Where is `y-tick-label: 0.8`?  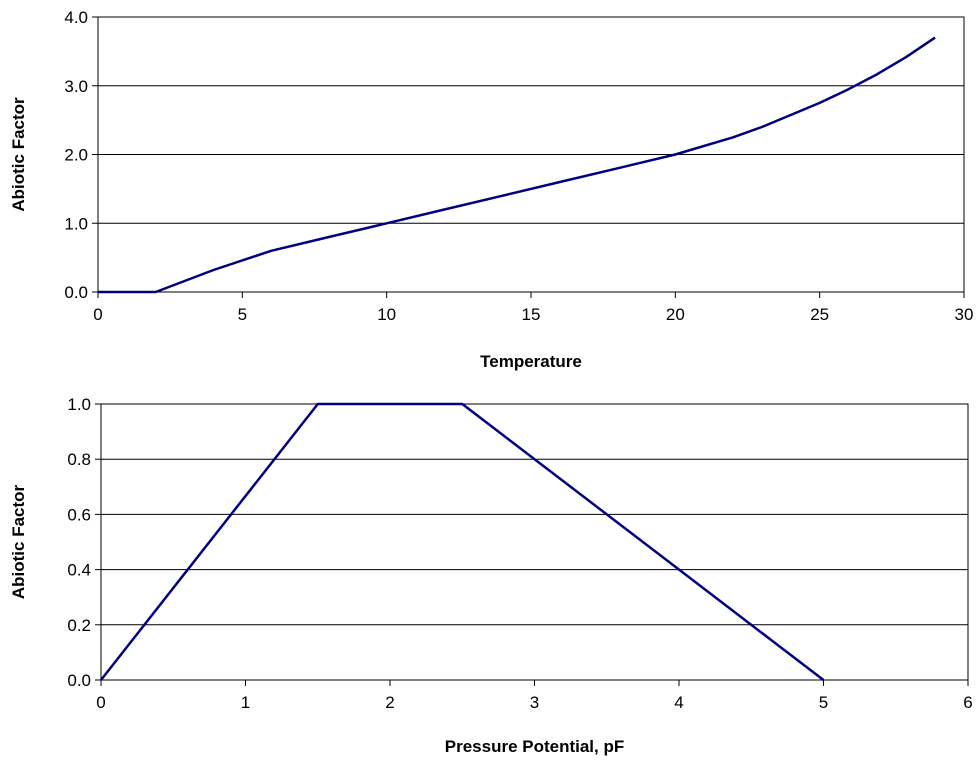
y-tick-label: 0.8 is located at coordinates (79, 459).